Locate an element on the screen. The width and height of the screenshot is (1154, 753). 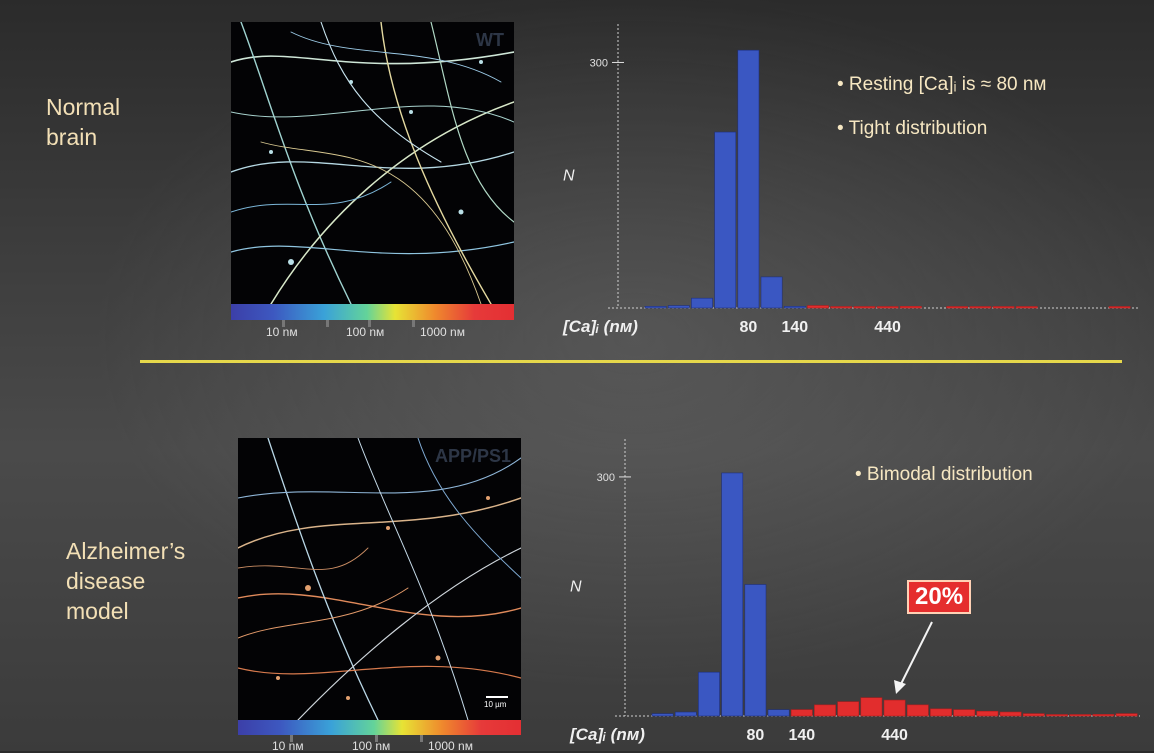
alzheimer-model-label: Alzheimer’s disease model is located at coordinates (125, 581).